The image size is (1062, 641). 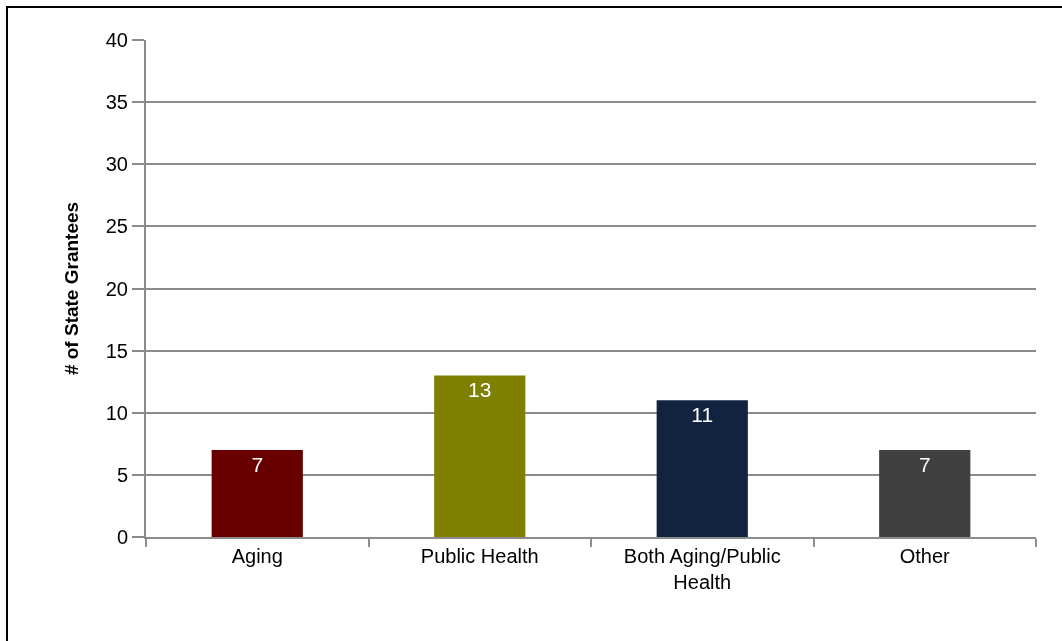 What do you see at coordinates (257, 556) in the screenshot?
I see `x-tick-label: Aging` at bounding box center [257, 556].